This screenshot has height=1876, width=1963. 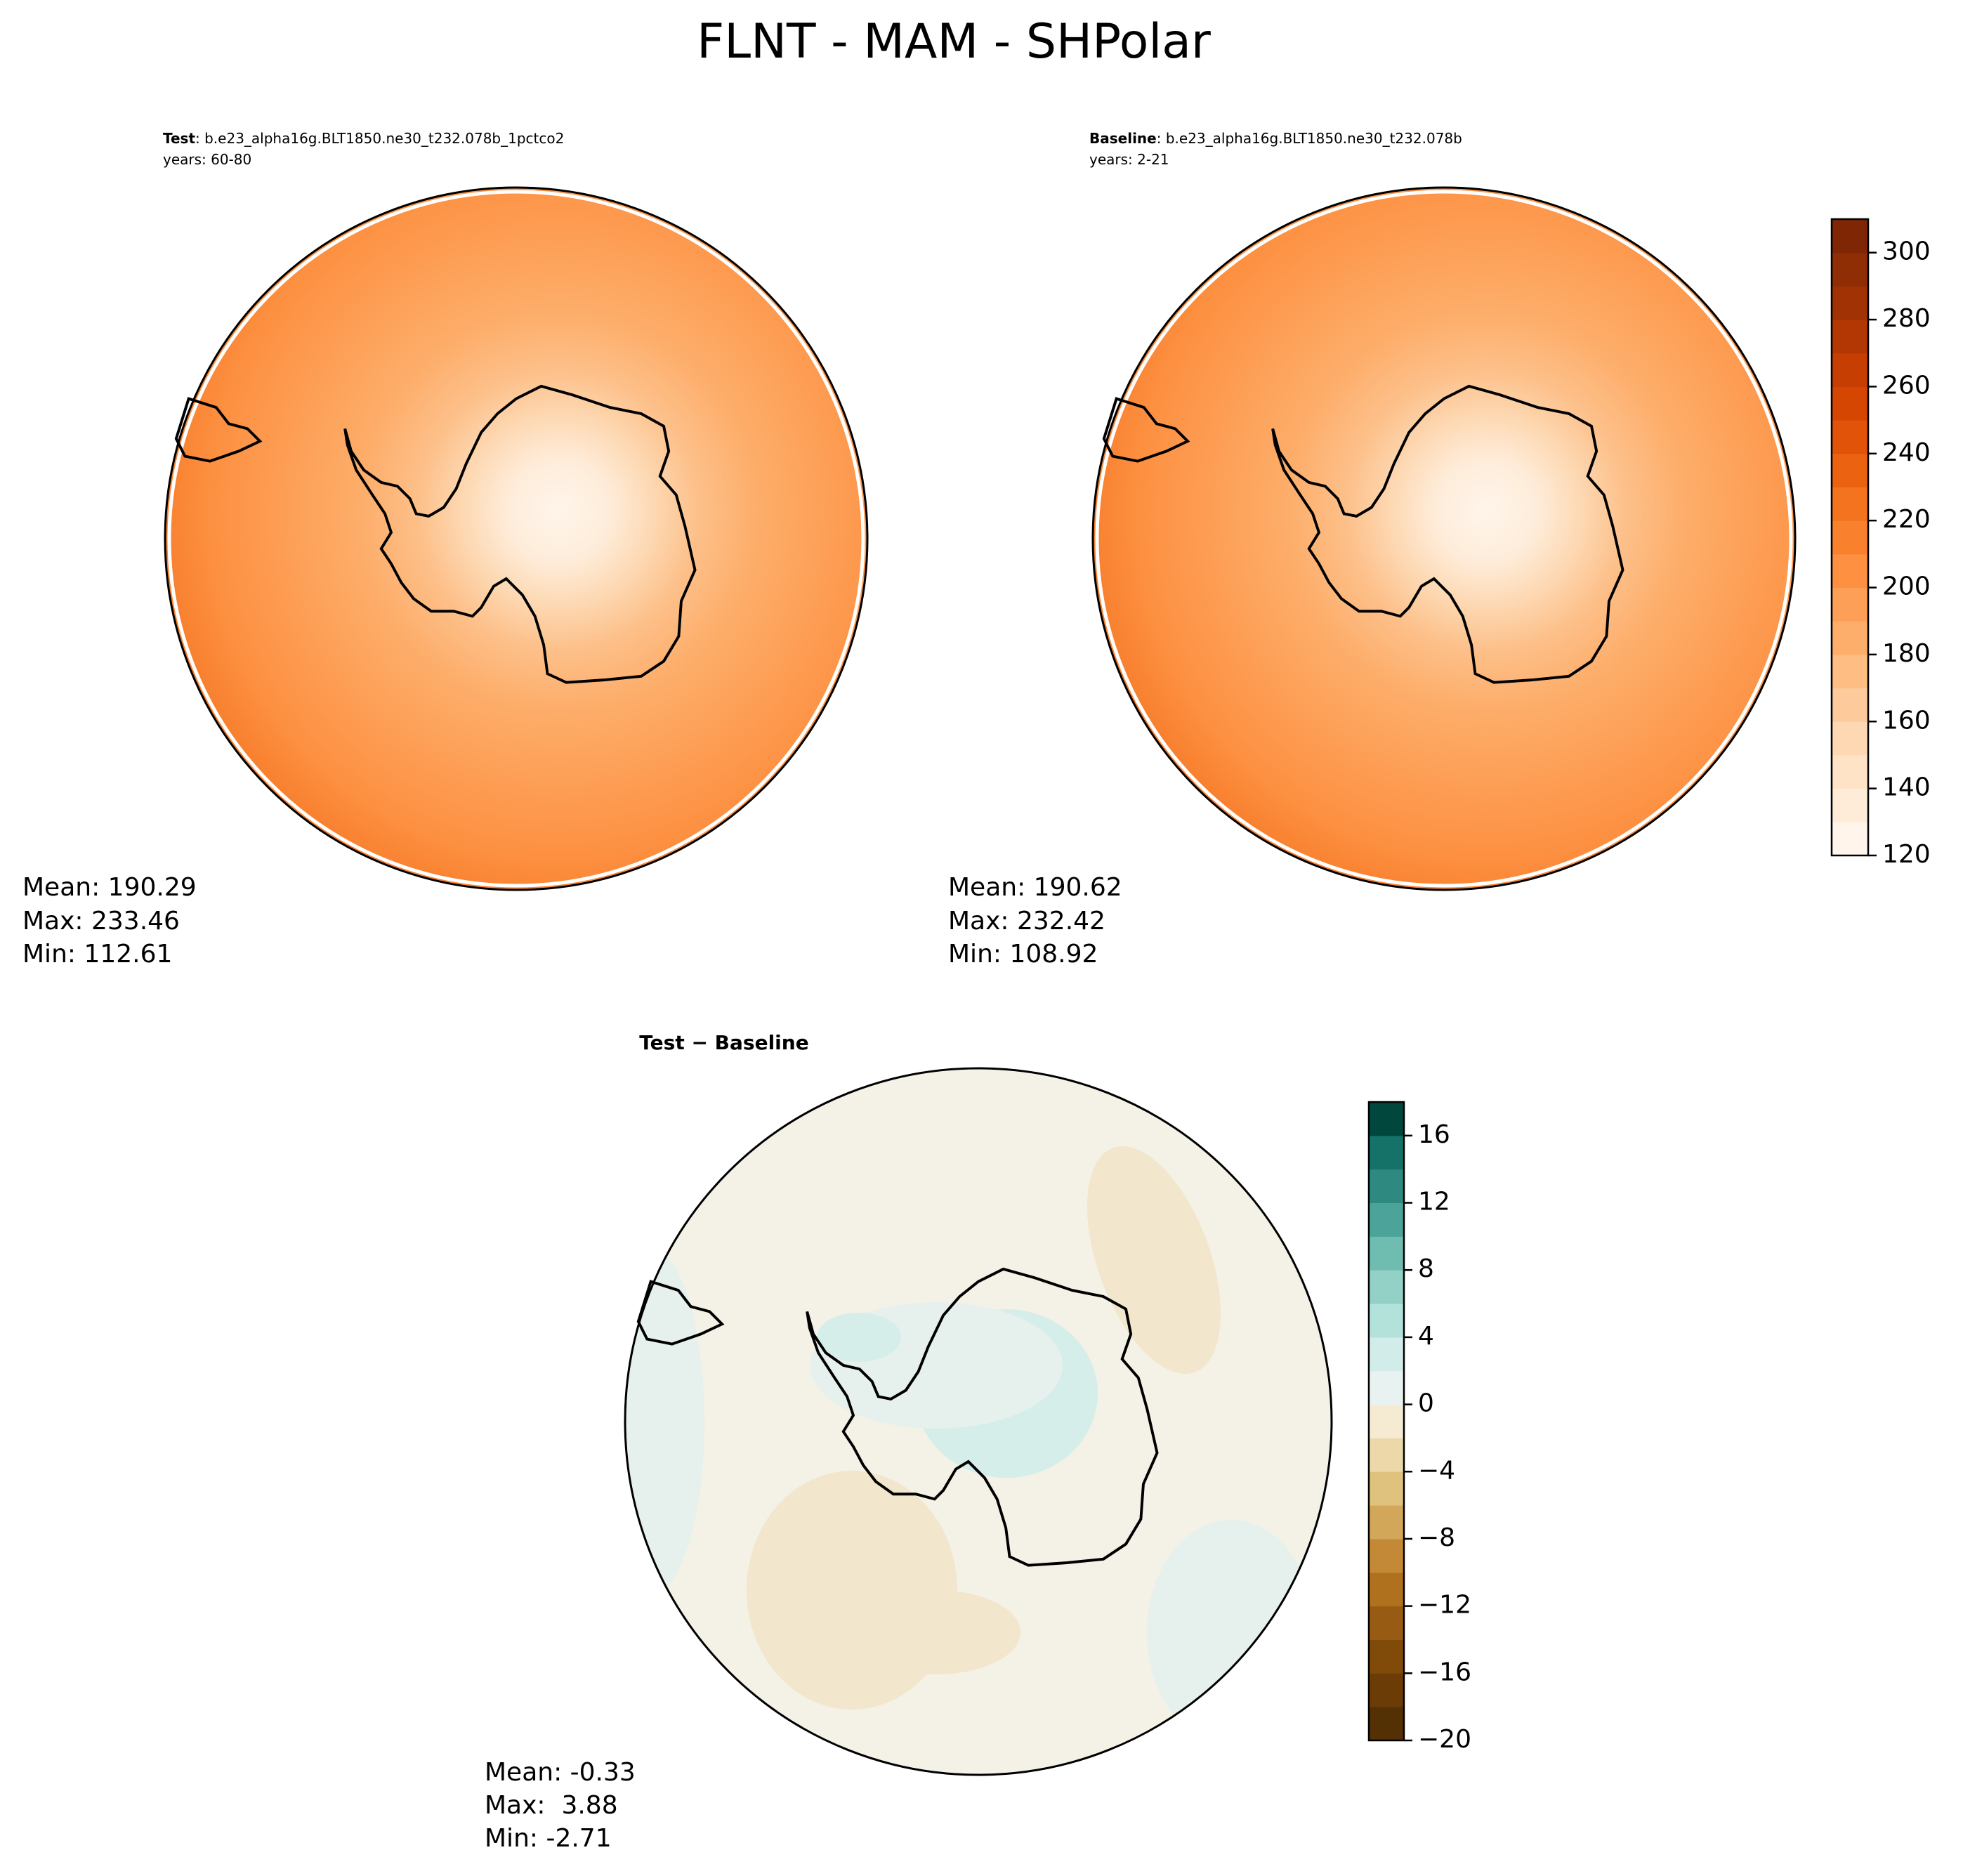 What do you see at coordinates (723, 1043) in the screenshot?
I see `panel-label: Test − Baseline` at bounding box center [723, 1043].